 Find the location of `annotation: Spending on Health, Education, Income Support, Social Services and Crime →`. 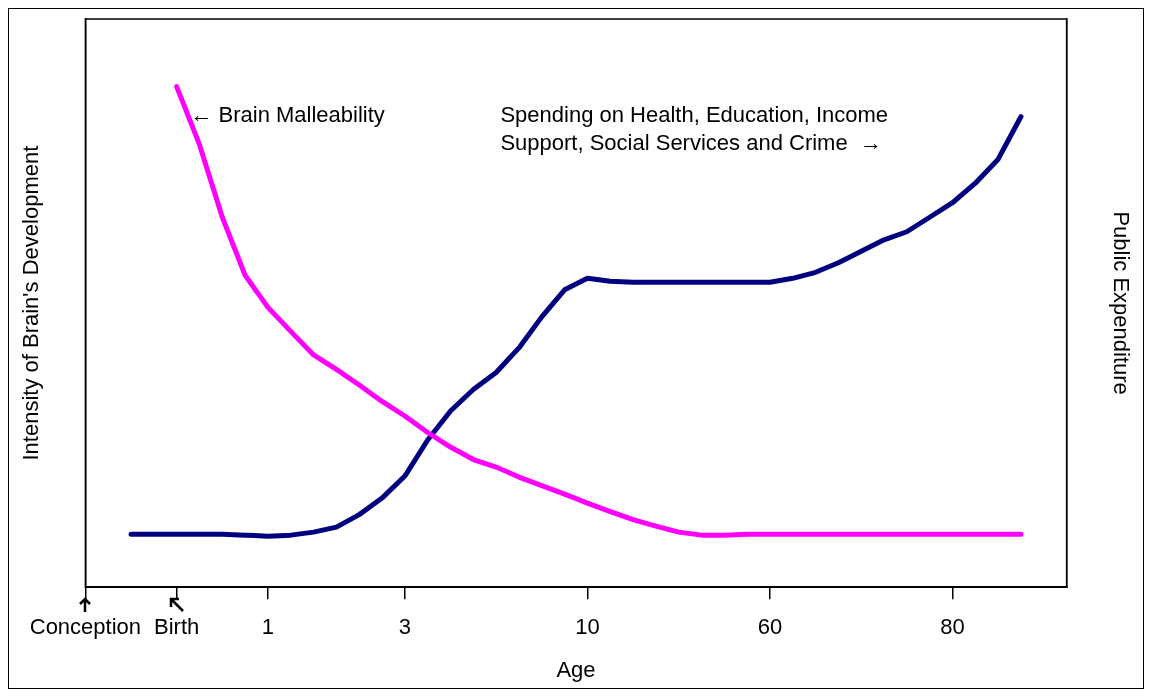

annotation: Spending on Health, Education, Income Support, Social Services and Crime → is located at coordinates (694, 129).